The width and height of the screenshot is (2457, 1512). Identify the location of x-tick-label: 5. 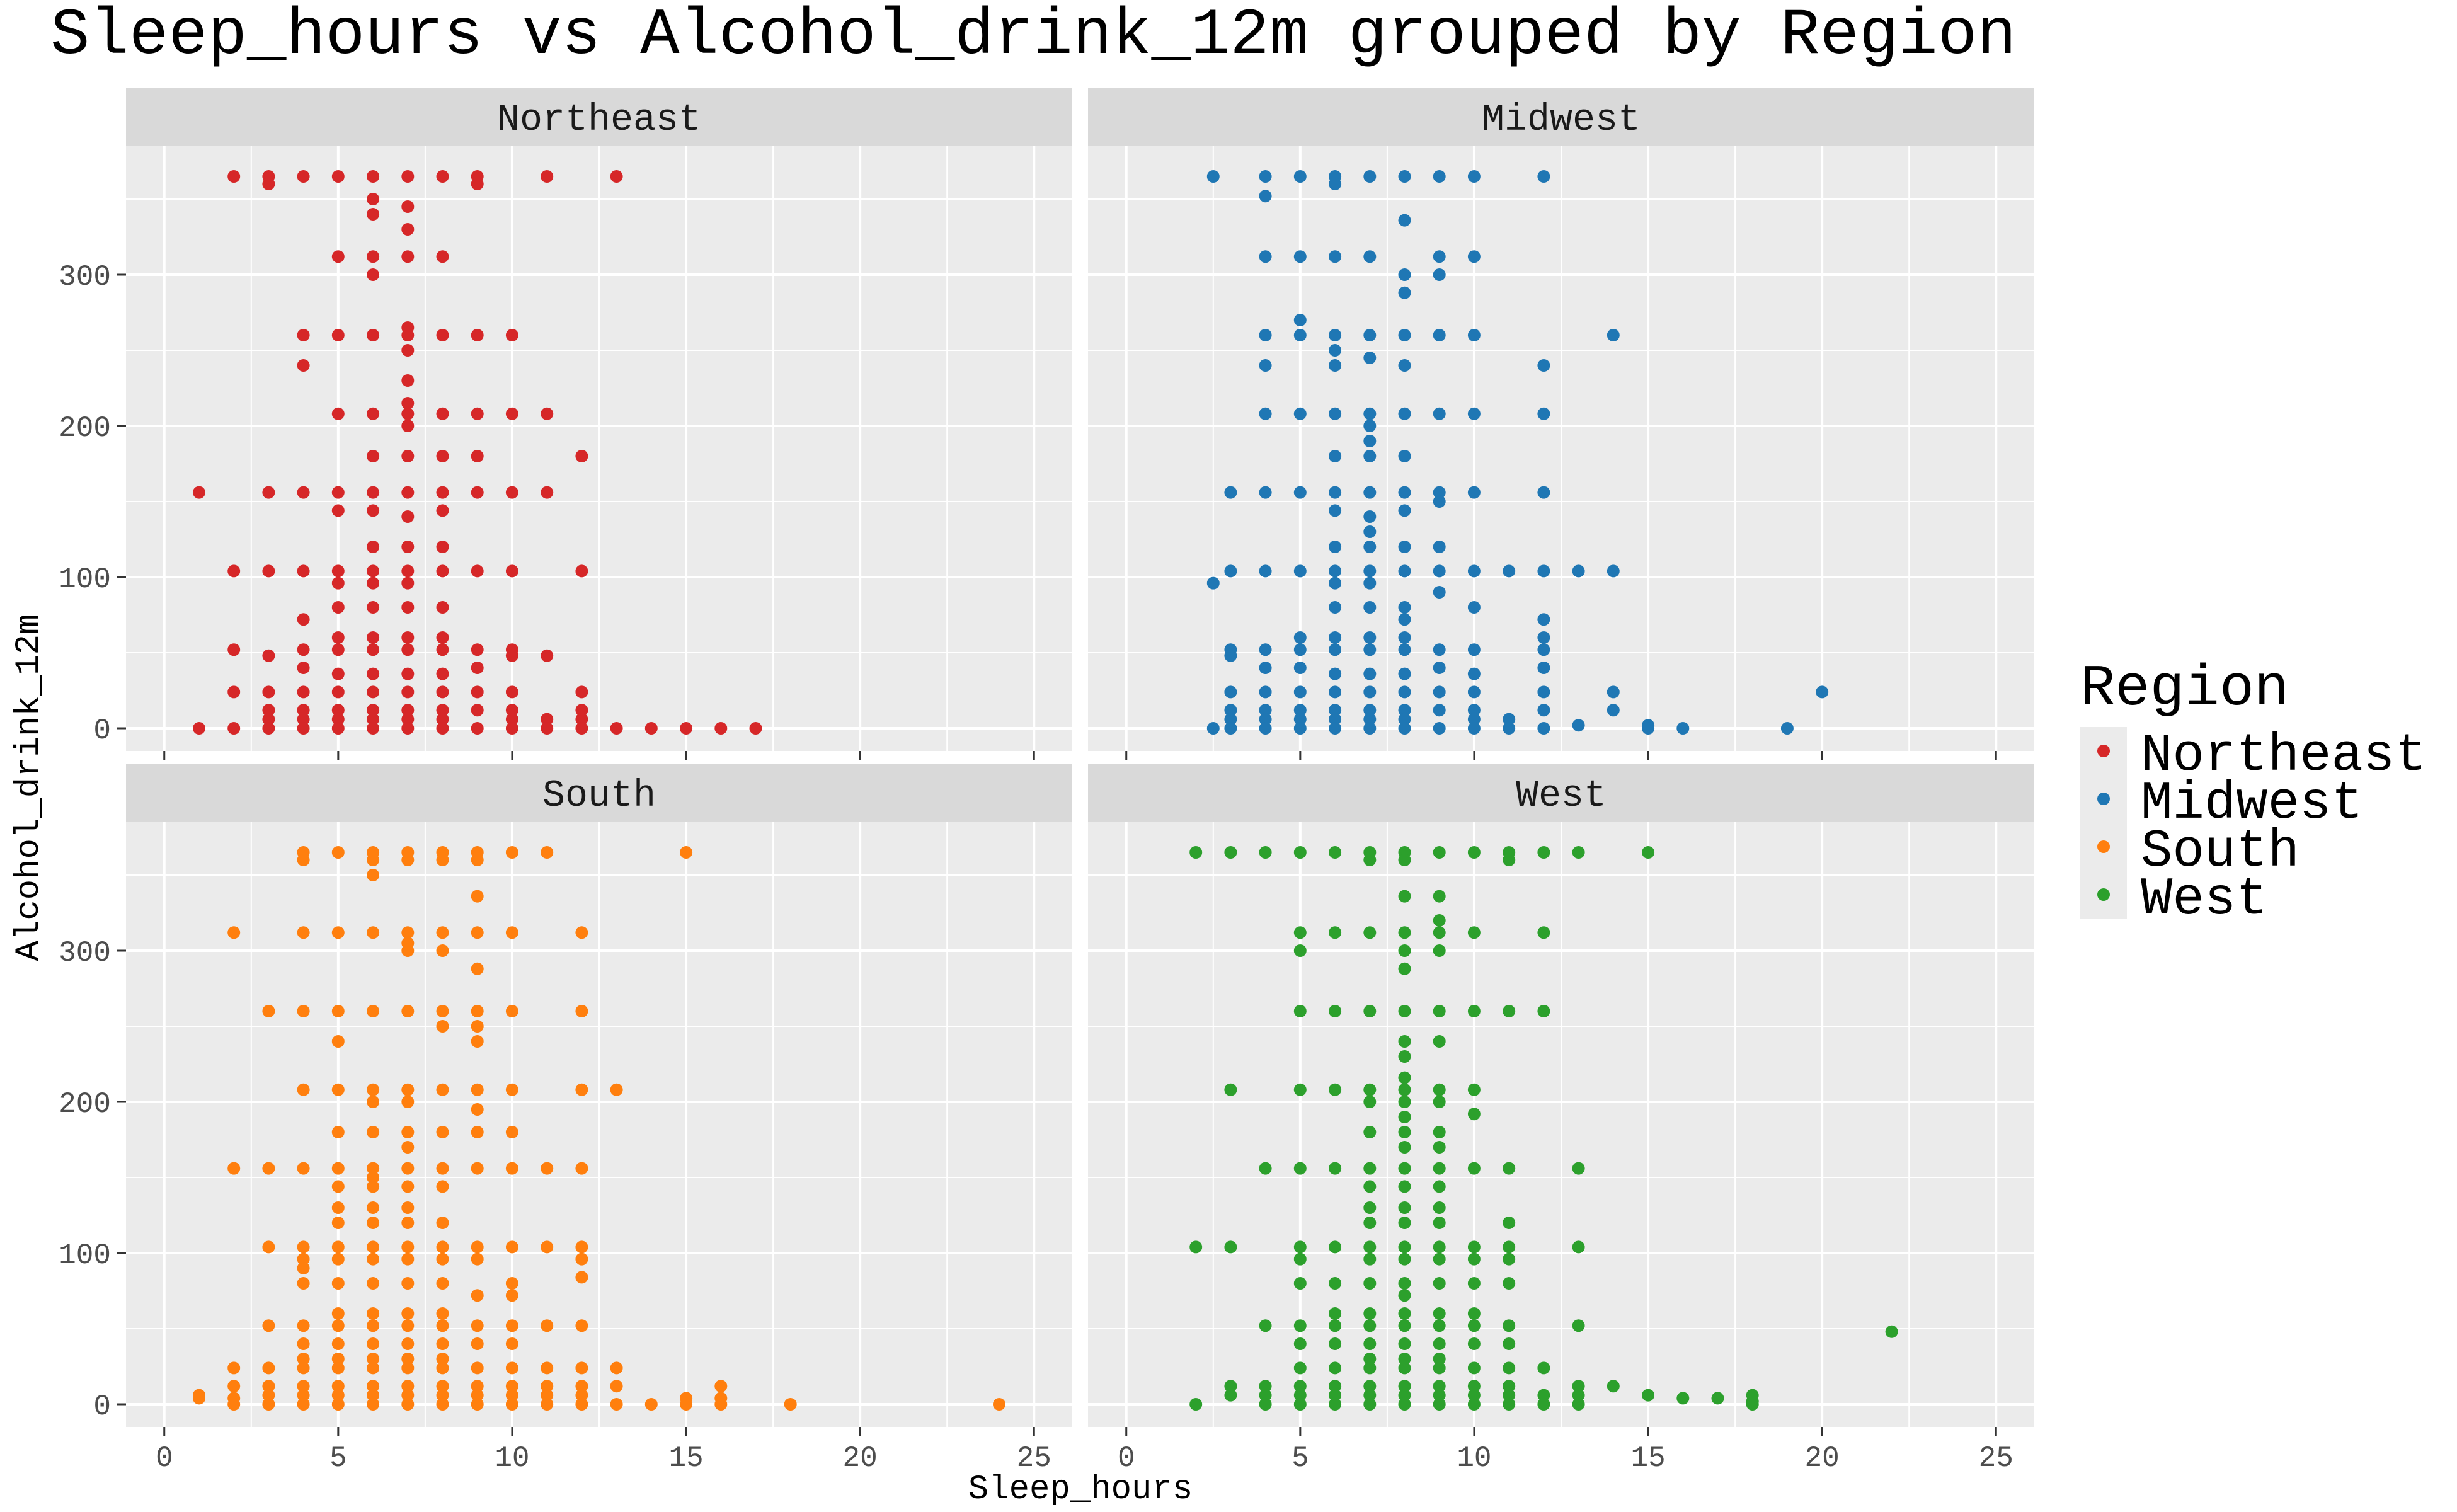
(1300, 1458).